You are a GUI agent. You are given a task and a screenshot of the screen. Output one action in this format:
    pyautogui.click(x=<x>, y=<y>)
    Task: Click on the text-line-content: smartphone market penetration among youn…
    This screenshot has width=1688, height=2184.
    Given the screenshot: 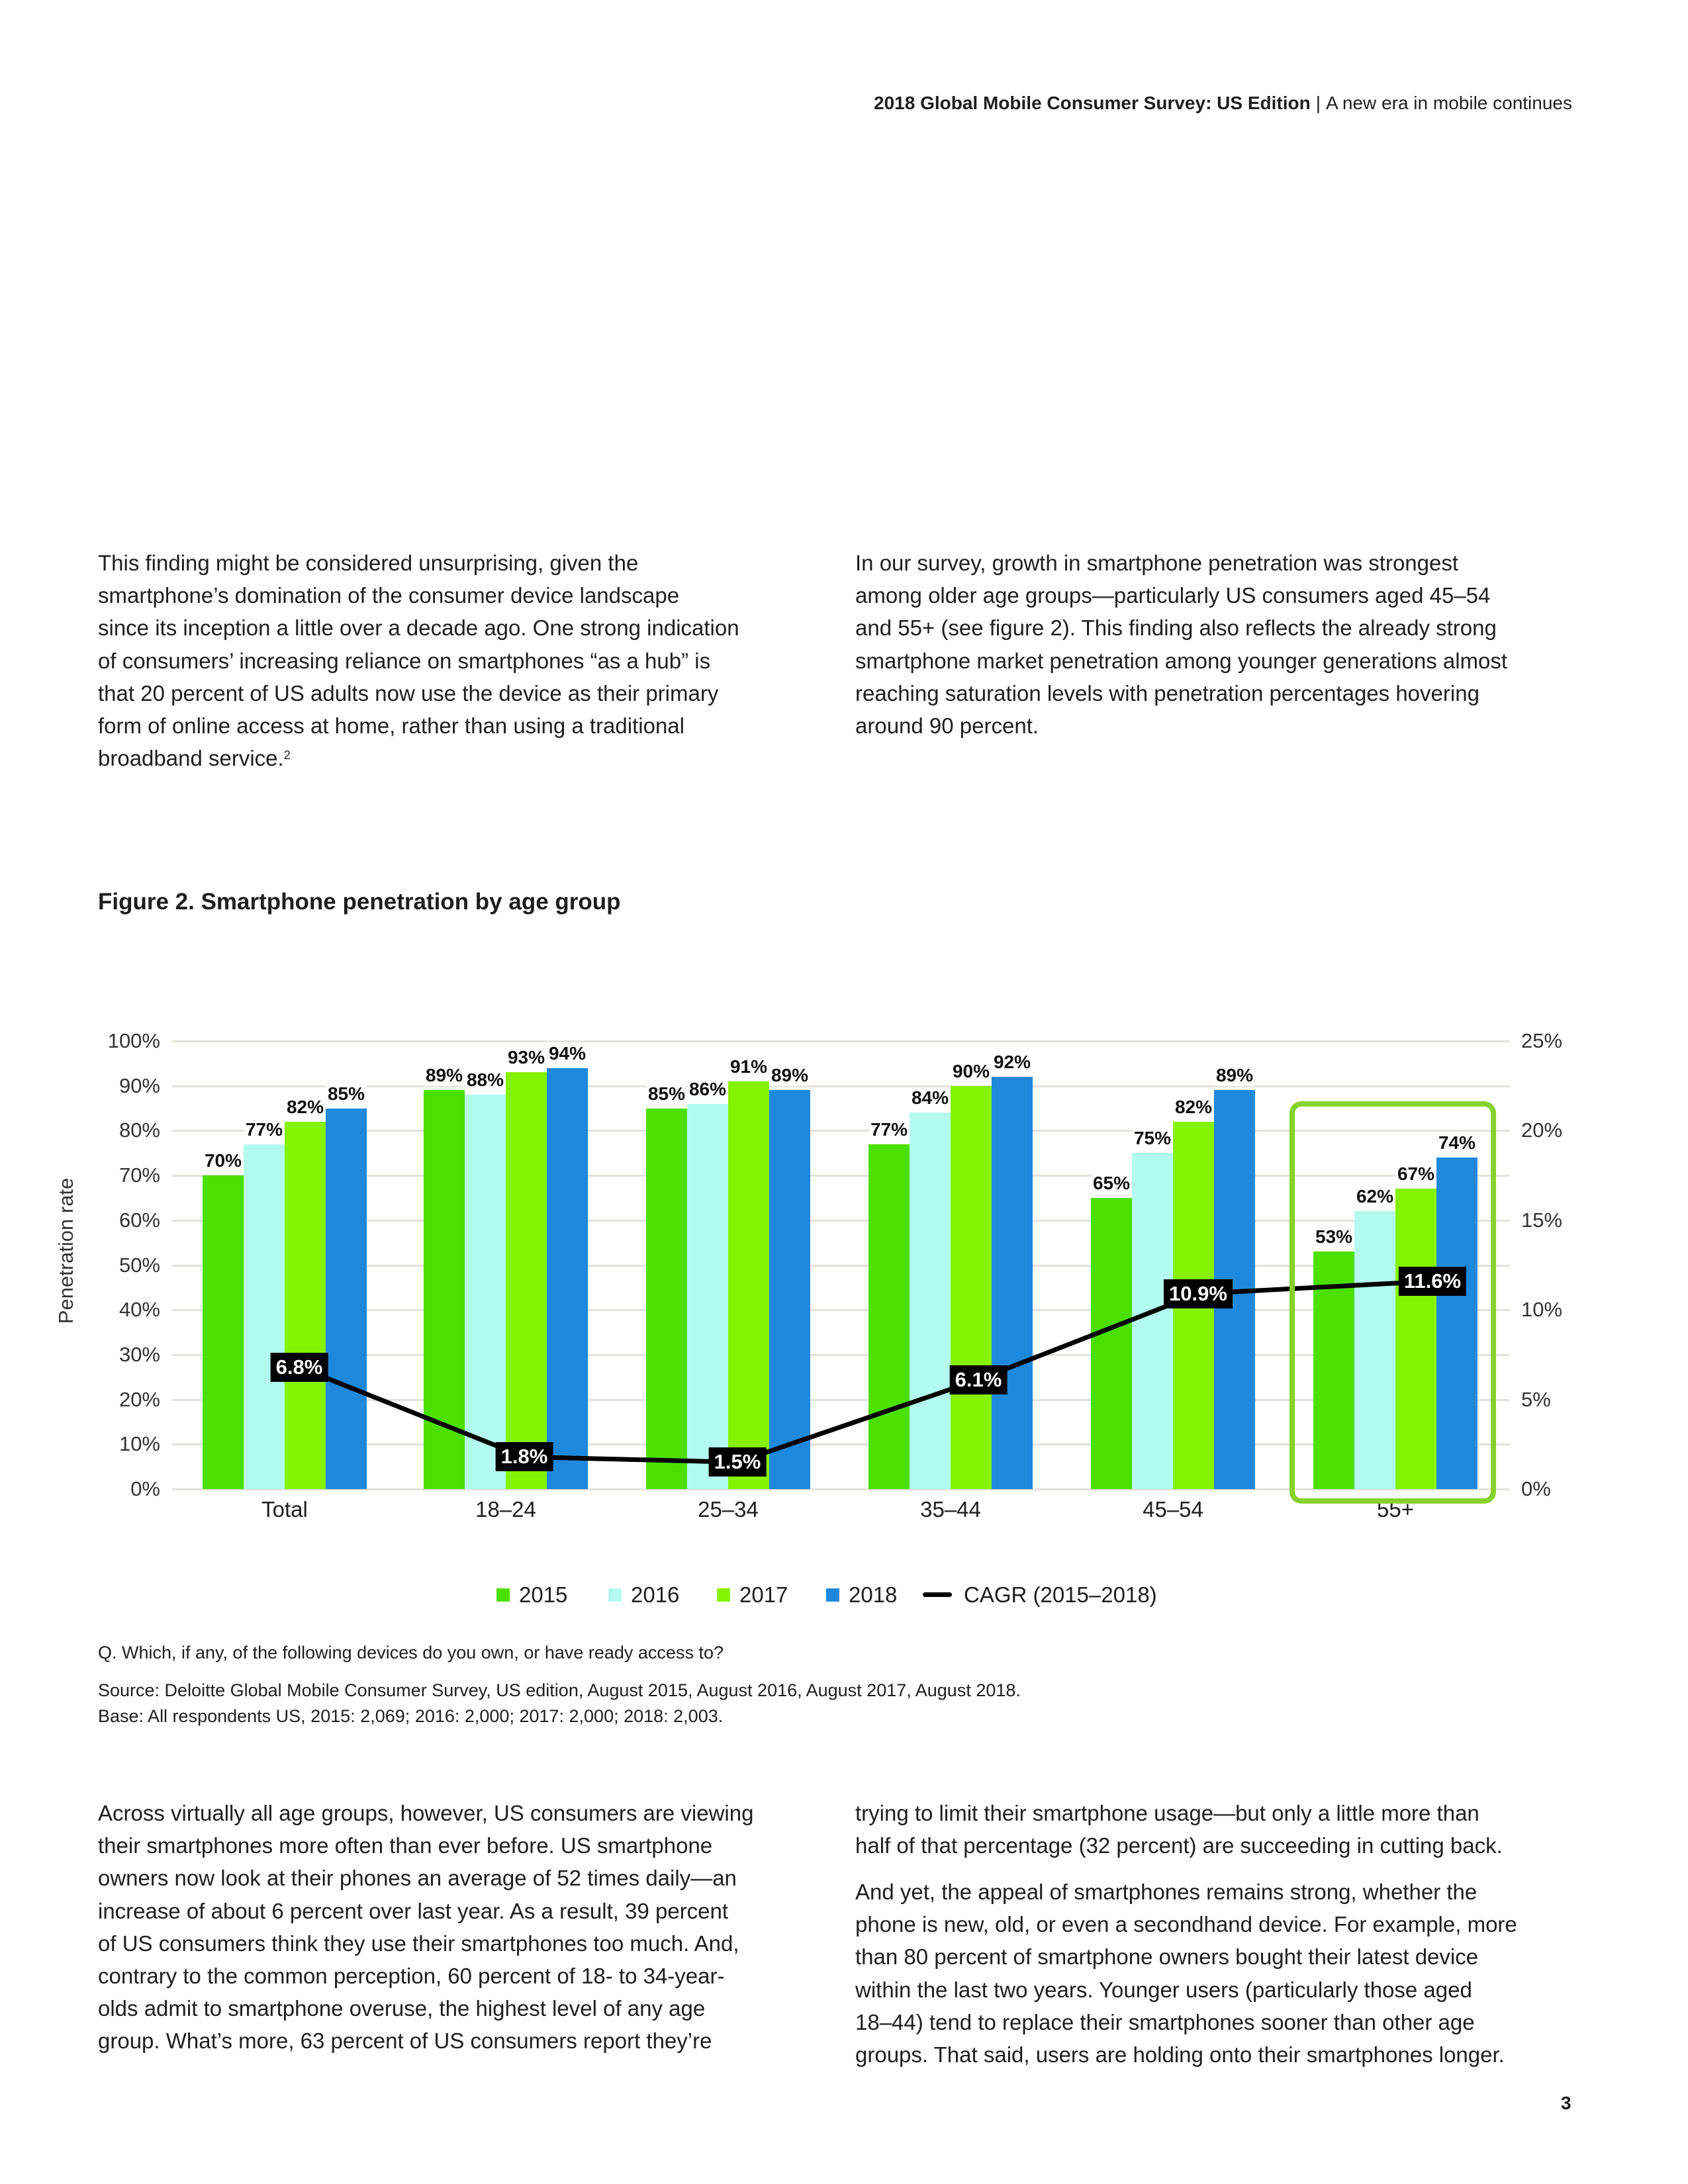 What is the action you would take?
    pyautogui.click(x=1181, y=660)
    